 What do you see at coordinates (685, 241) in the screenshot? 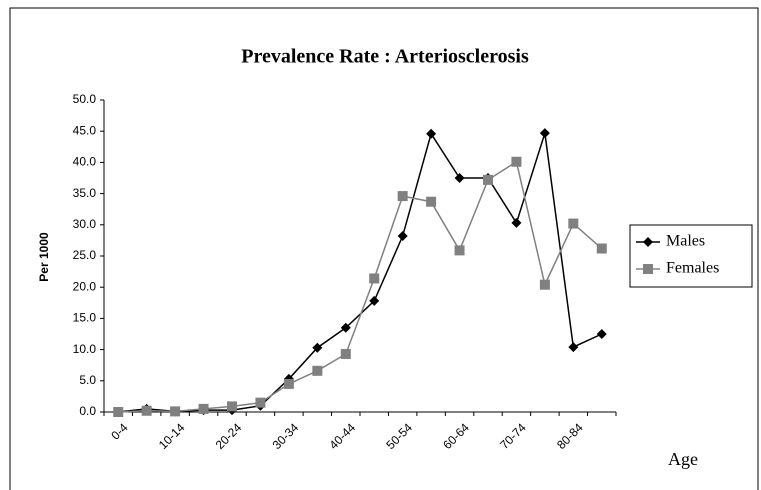
I see `legend-label: Males` at bounding box center [685, 241].